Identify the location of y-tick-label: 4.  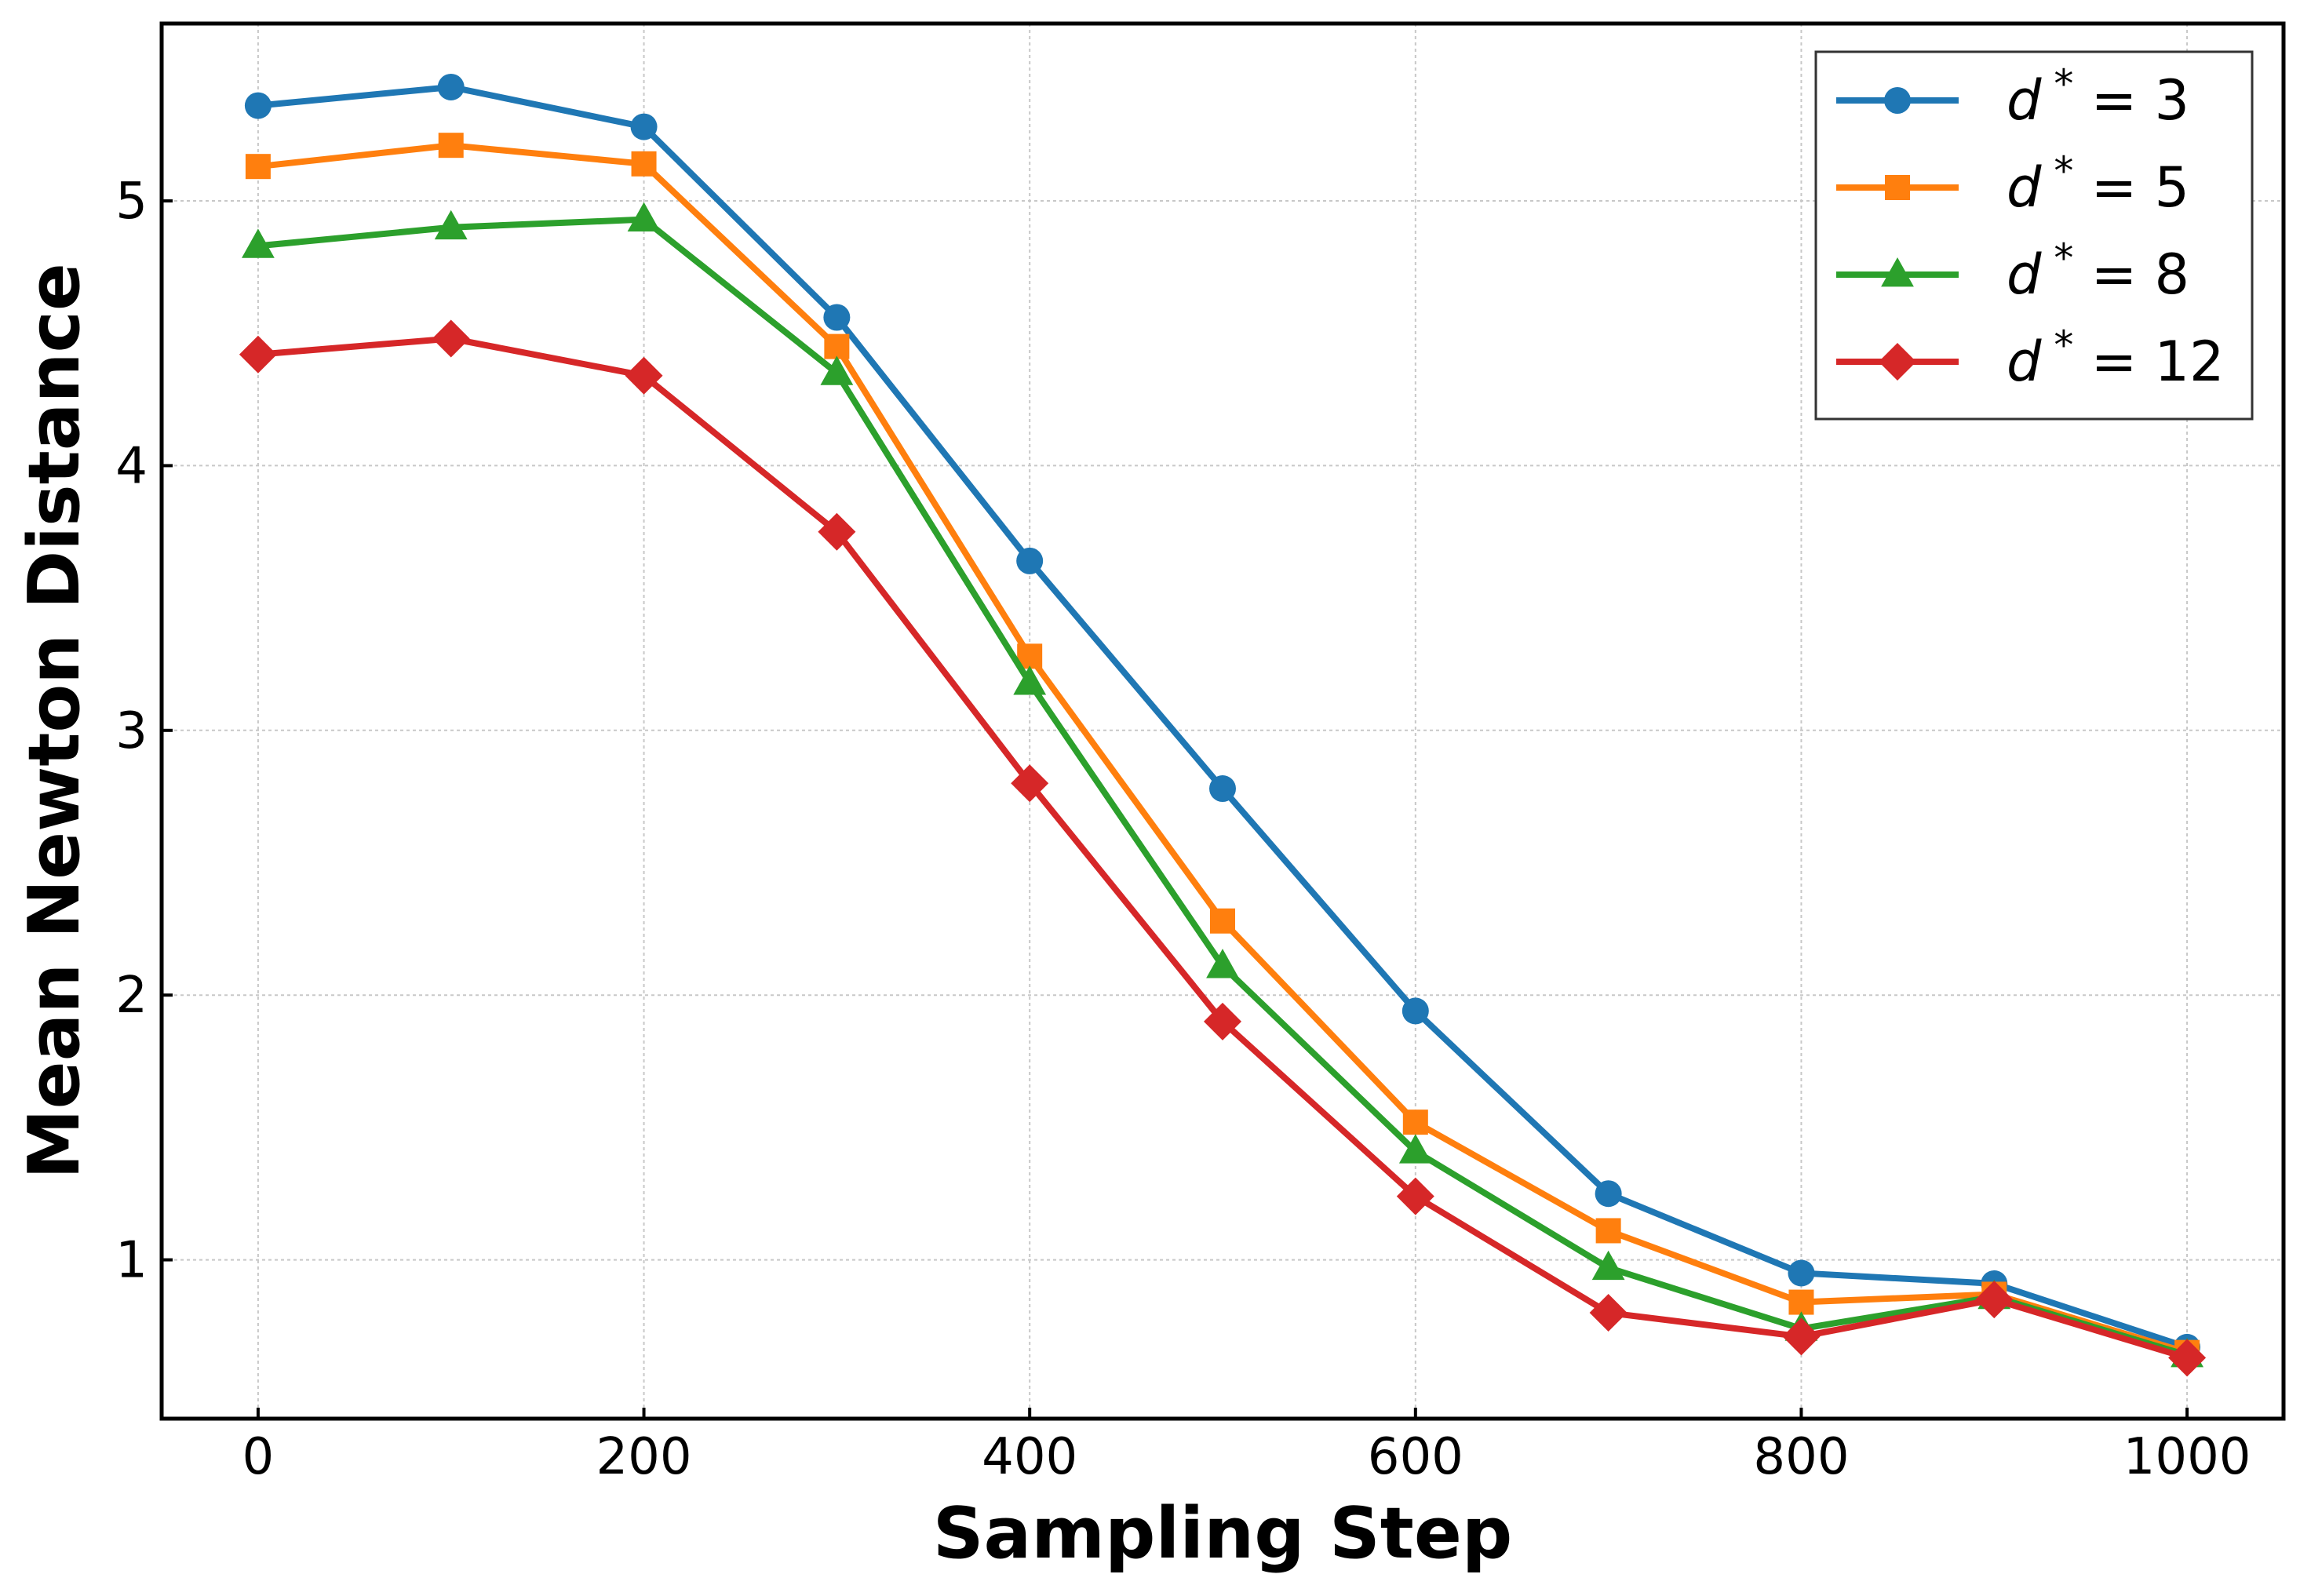
(131, 466).